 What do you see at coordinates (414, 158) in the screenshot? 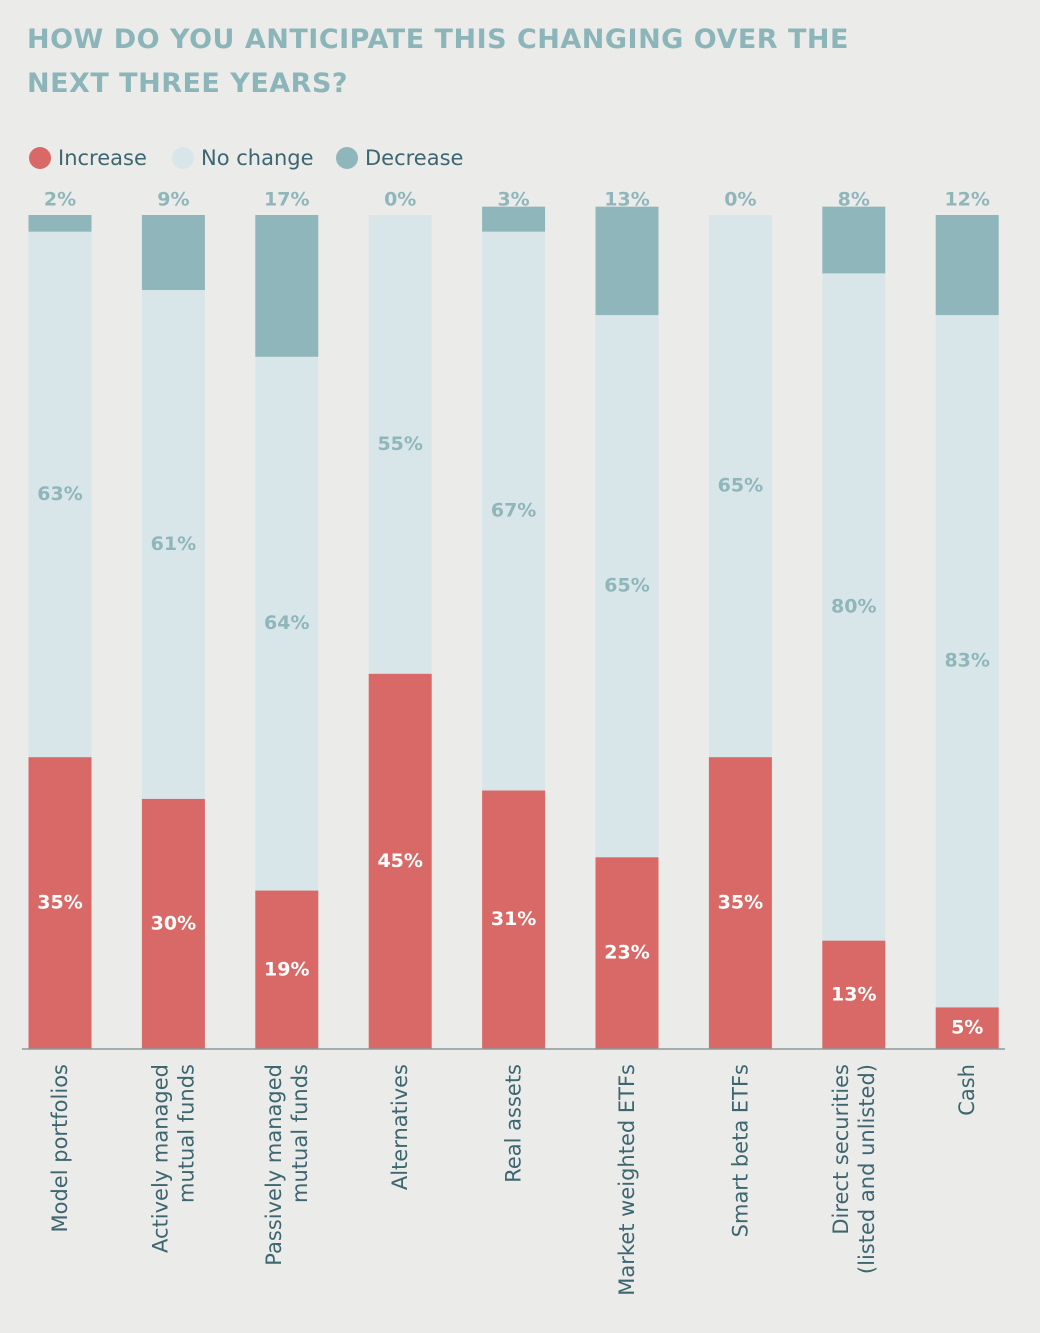
I see `legend-label: Decrease` at bounding box center [414, 158].